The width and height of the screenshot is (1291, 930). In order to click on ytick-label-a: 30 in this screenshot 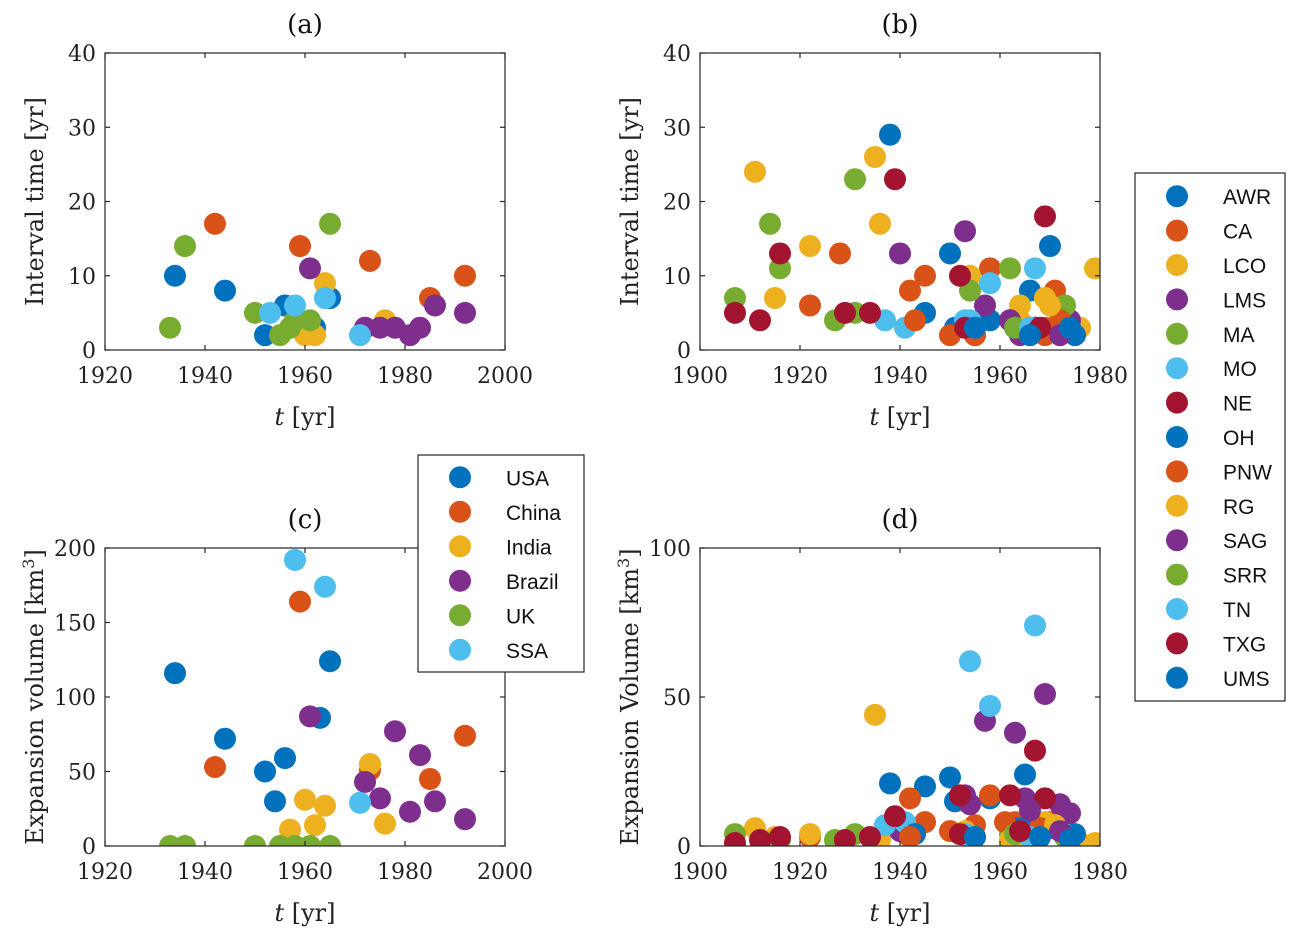, I will do `click(82, 128)`.